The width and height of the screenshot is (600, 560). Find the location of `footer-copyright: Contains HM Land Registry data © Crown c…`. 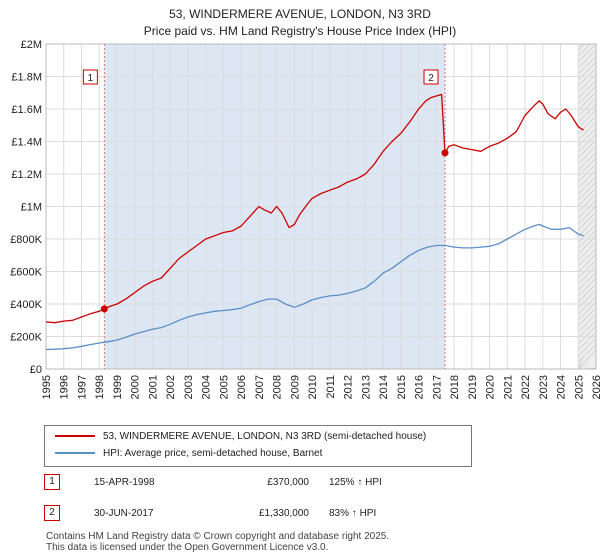

footer-copyright: Contains HM Land Registry data © Crown c… is located at coordinates (218, 536).